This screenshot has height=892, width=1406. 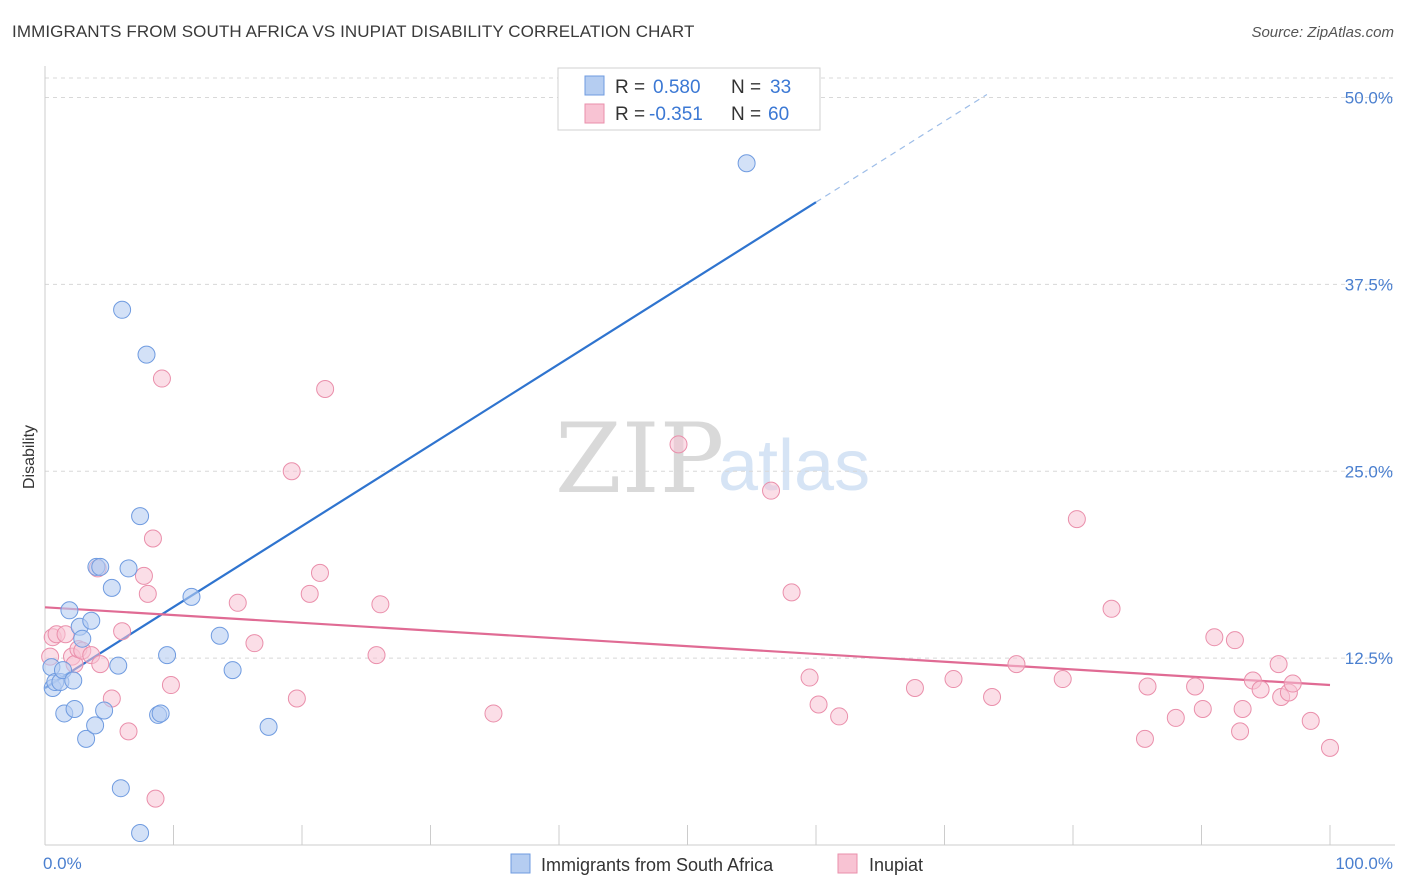 What do you see at coordinates (1369, 658) in the screenshot?
I see `y-tick-label-0: 12.5%` at bounding box center [1369, 658].